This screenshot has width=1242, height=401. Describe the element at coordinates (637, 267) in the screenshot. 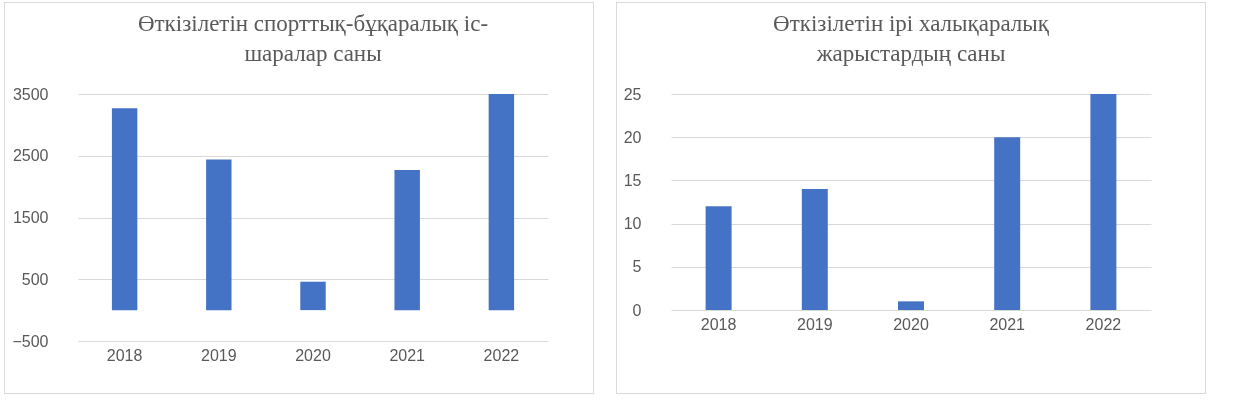

I see `y-tick-label: 5` at that location.